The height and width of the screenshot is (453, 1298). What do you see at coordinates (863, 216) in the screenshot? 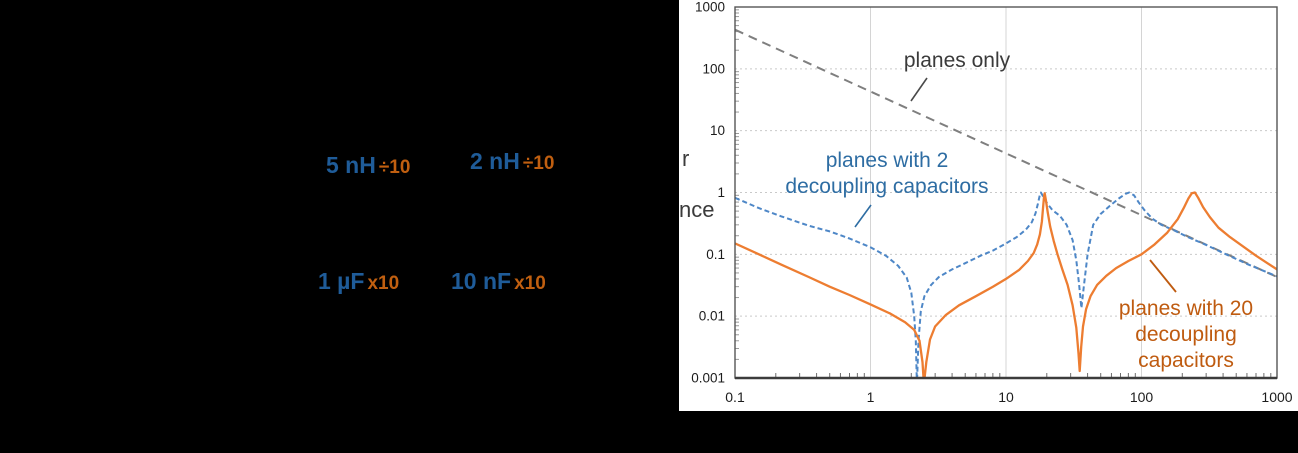
I see `leader-planes-2-caps` at bounding box center [863, 216].